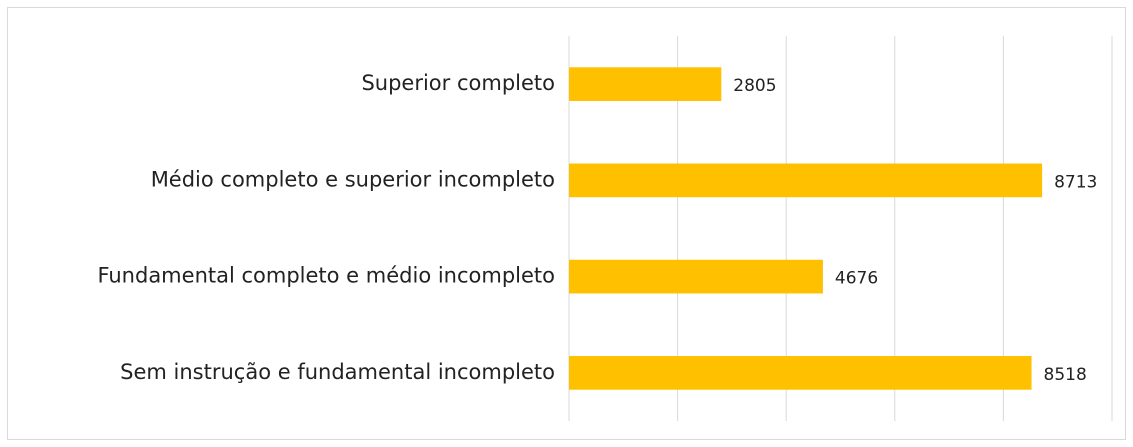  Describe the element at coordinates (353, 179) in the screenshot. I see `y-tick-label: Médio completo e superior incompleto` at that location.